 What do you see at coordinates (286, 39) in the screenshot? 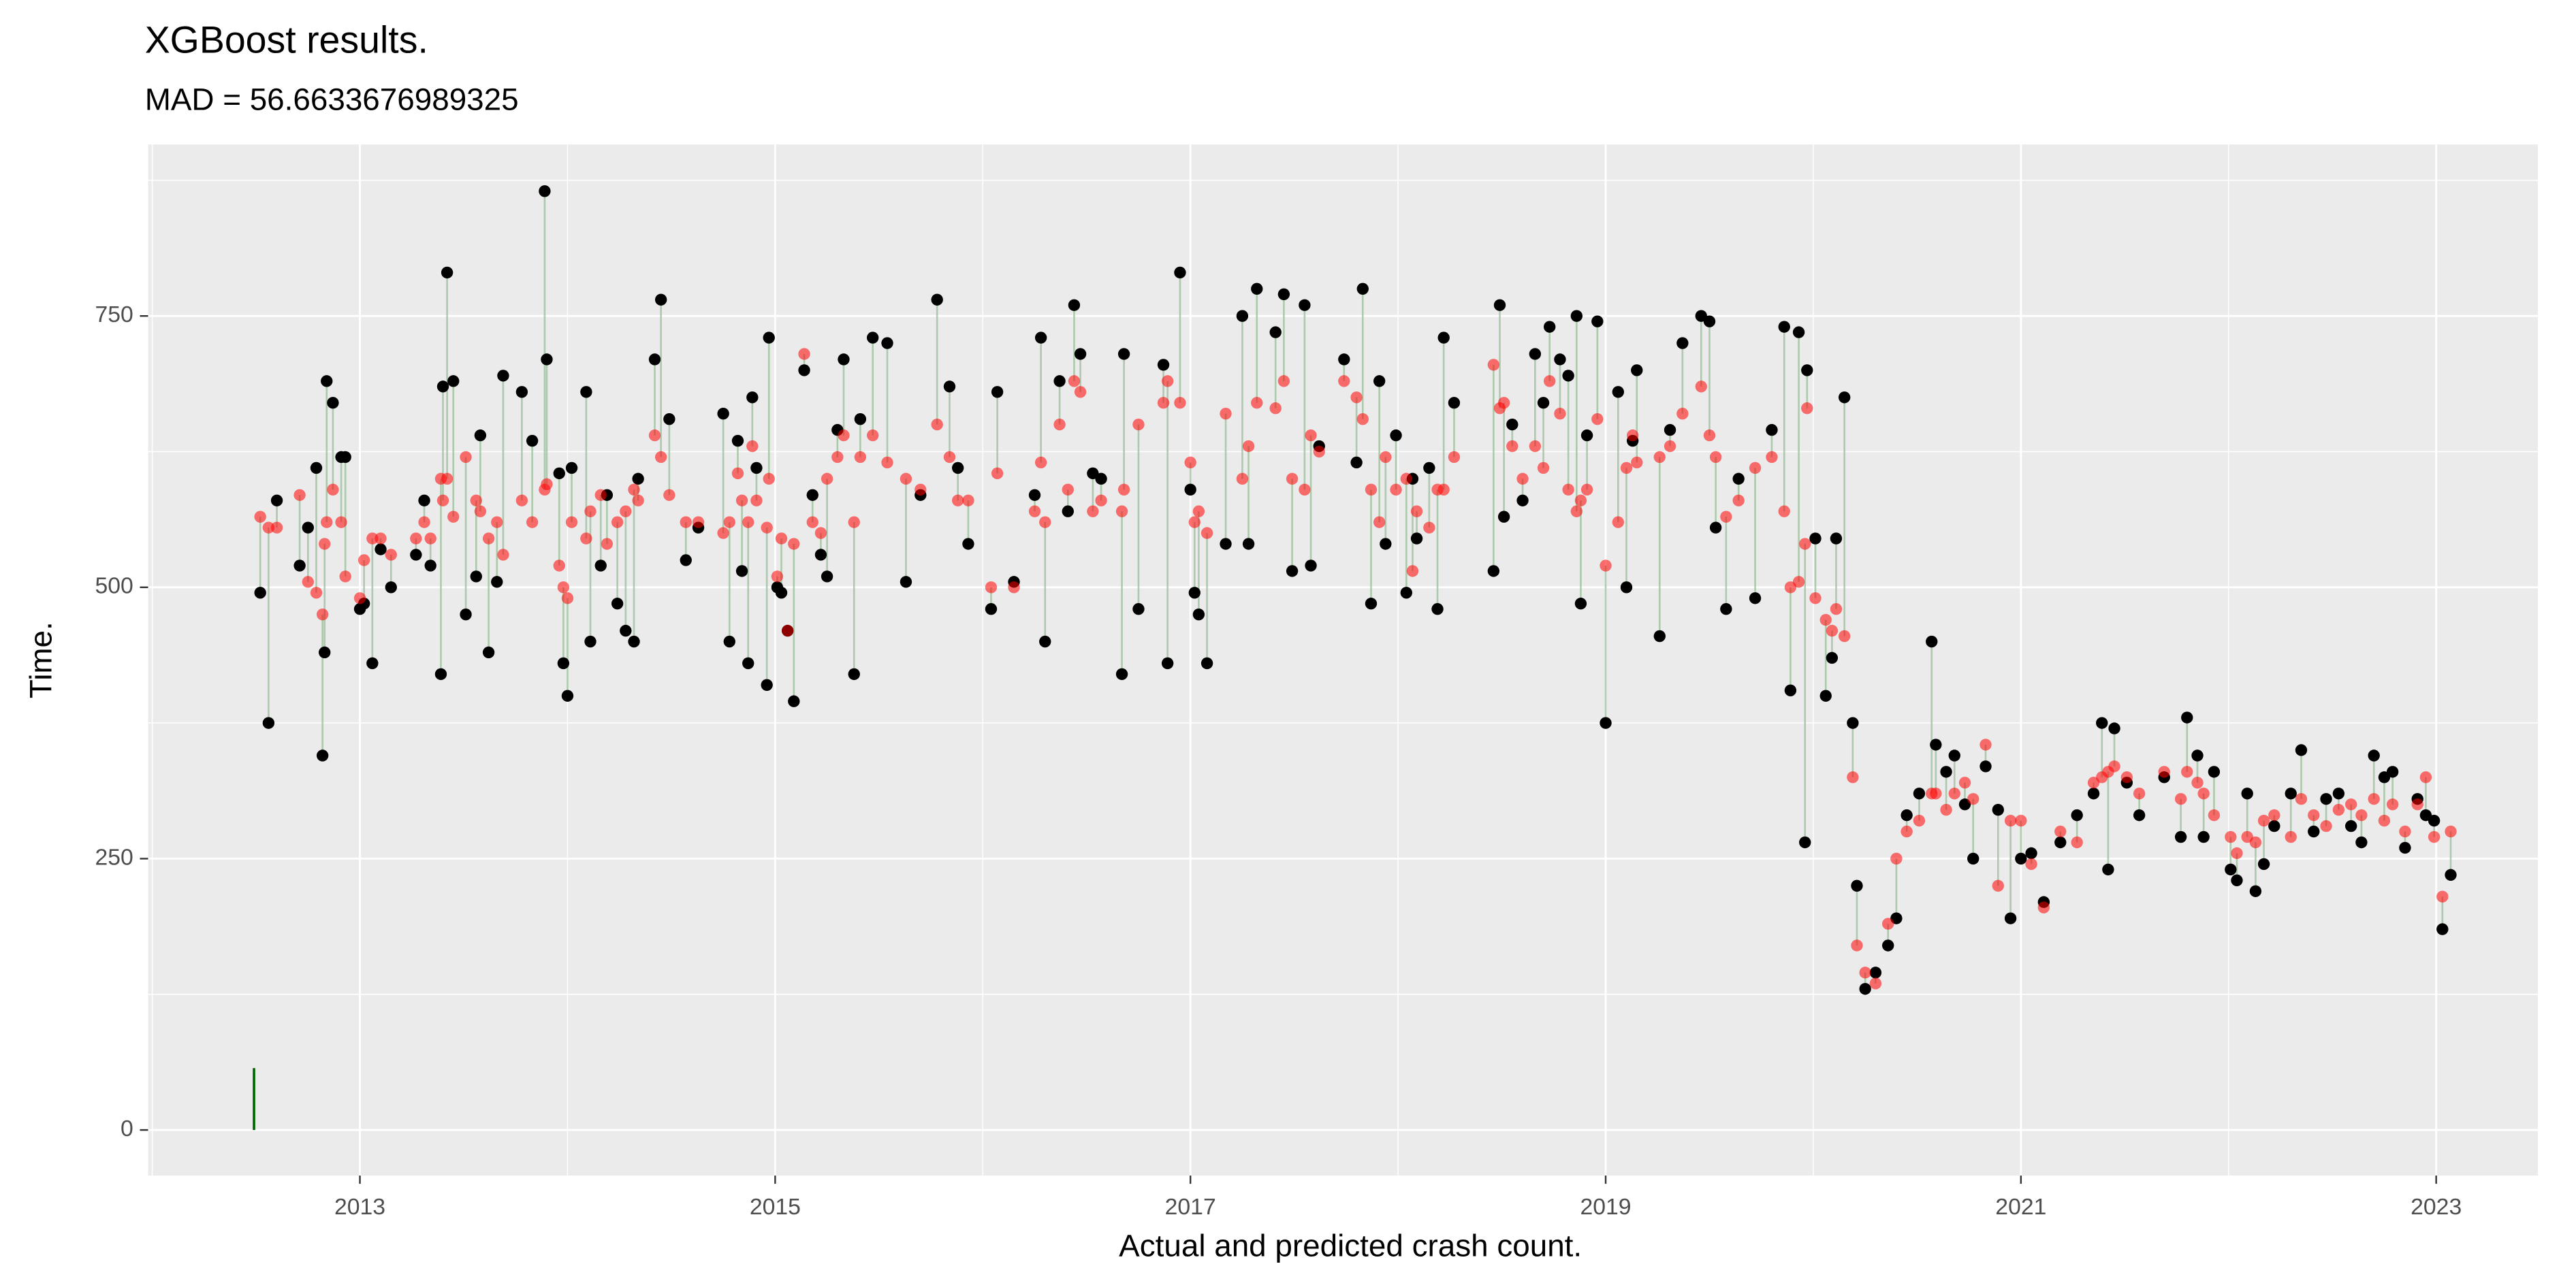
I see `chart-title: XGBoost results.` at bounding box center [286, 39].